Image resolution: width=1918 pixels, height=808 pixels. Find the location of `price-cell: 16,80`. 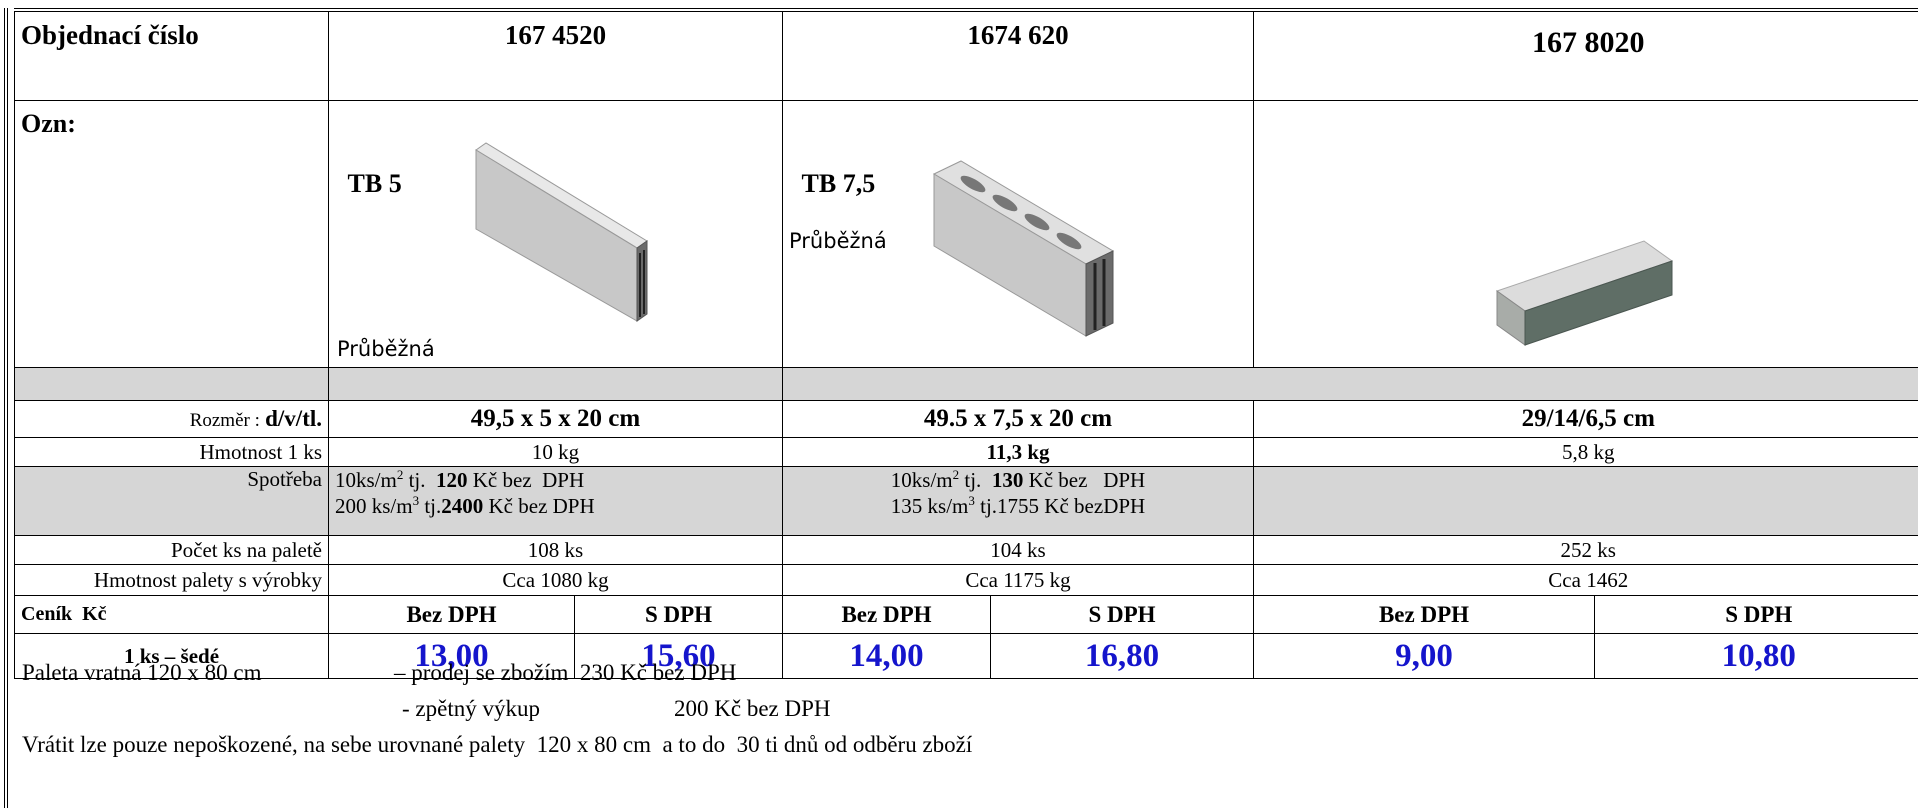

price-cell: 16,80 is located at coordinates (1122, 656).